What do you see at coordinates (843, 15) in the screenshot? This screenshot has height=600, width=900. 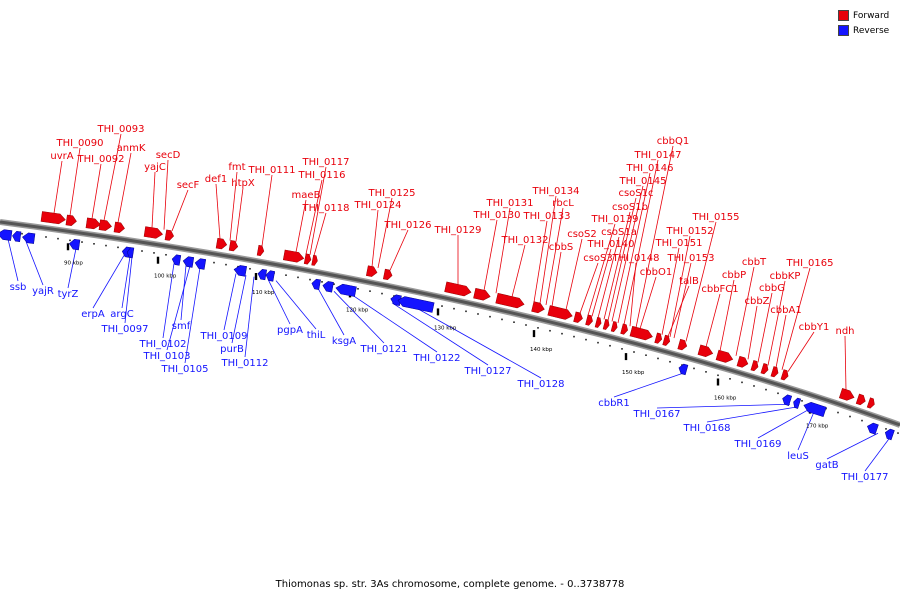 I see `forward-swatch` at bounding box center [843, 15].